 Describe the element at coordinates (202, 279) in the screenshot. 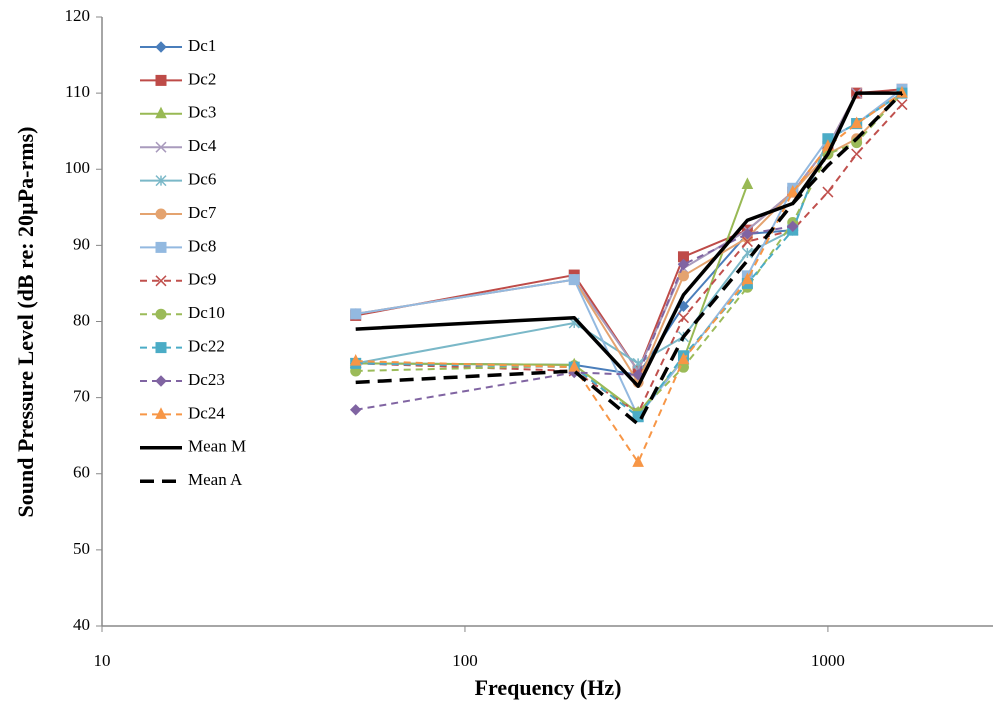

I see `legend-label: Dc9` at that location.